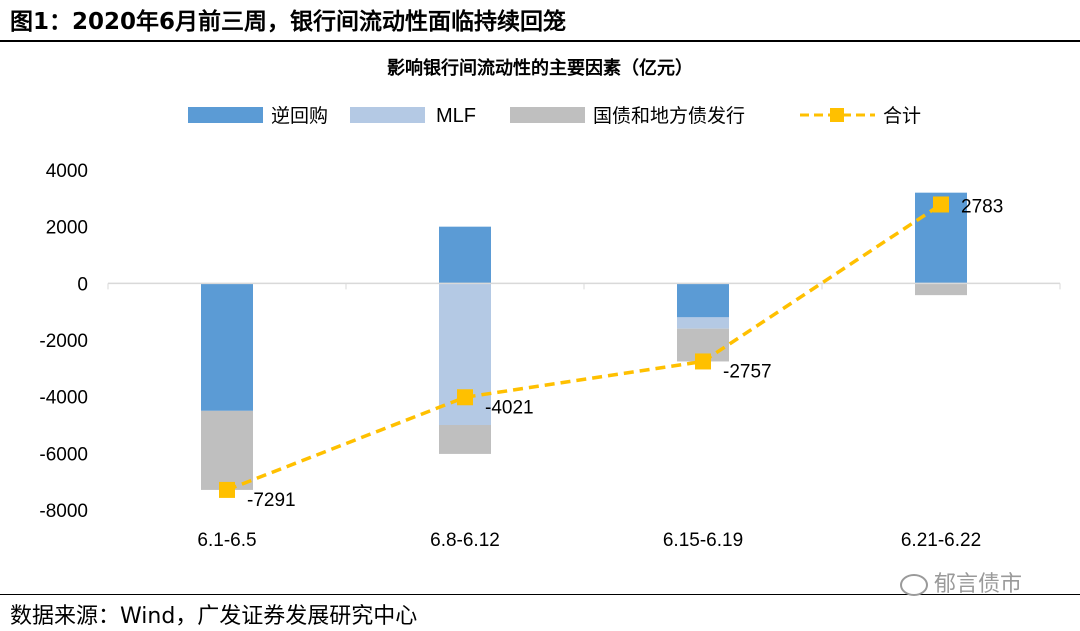 The height and width of the screenshot is (631, 1080). What do you see at coordinates (465, 540) in the screenshot?
I see `x-tick-label: 6.8-6.12` at bounding box center [465, 540].